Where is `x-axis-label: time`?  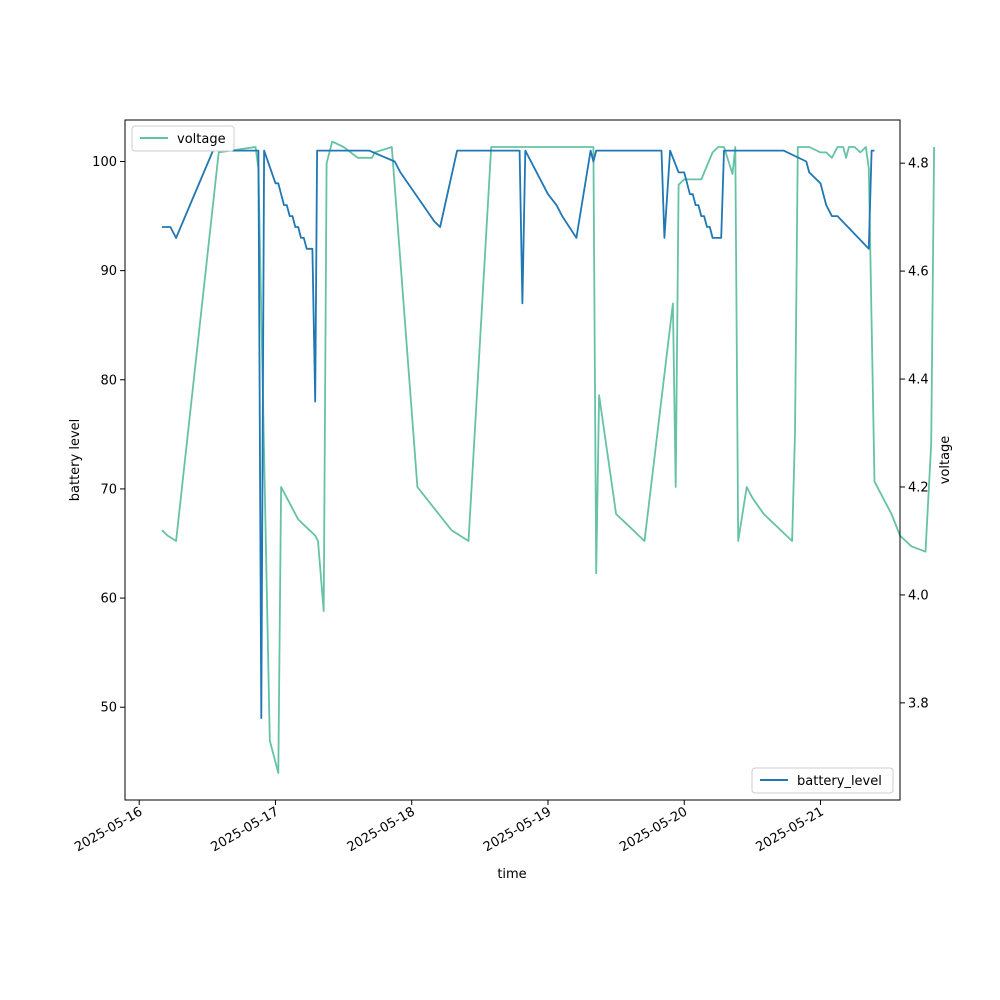 x-axis-label: time is located at coordinates (511, 874).